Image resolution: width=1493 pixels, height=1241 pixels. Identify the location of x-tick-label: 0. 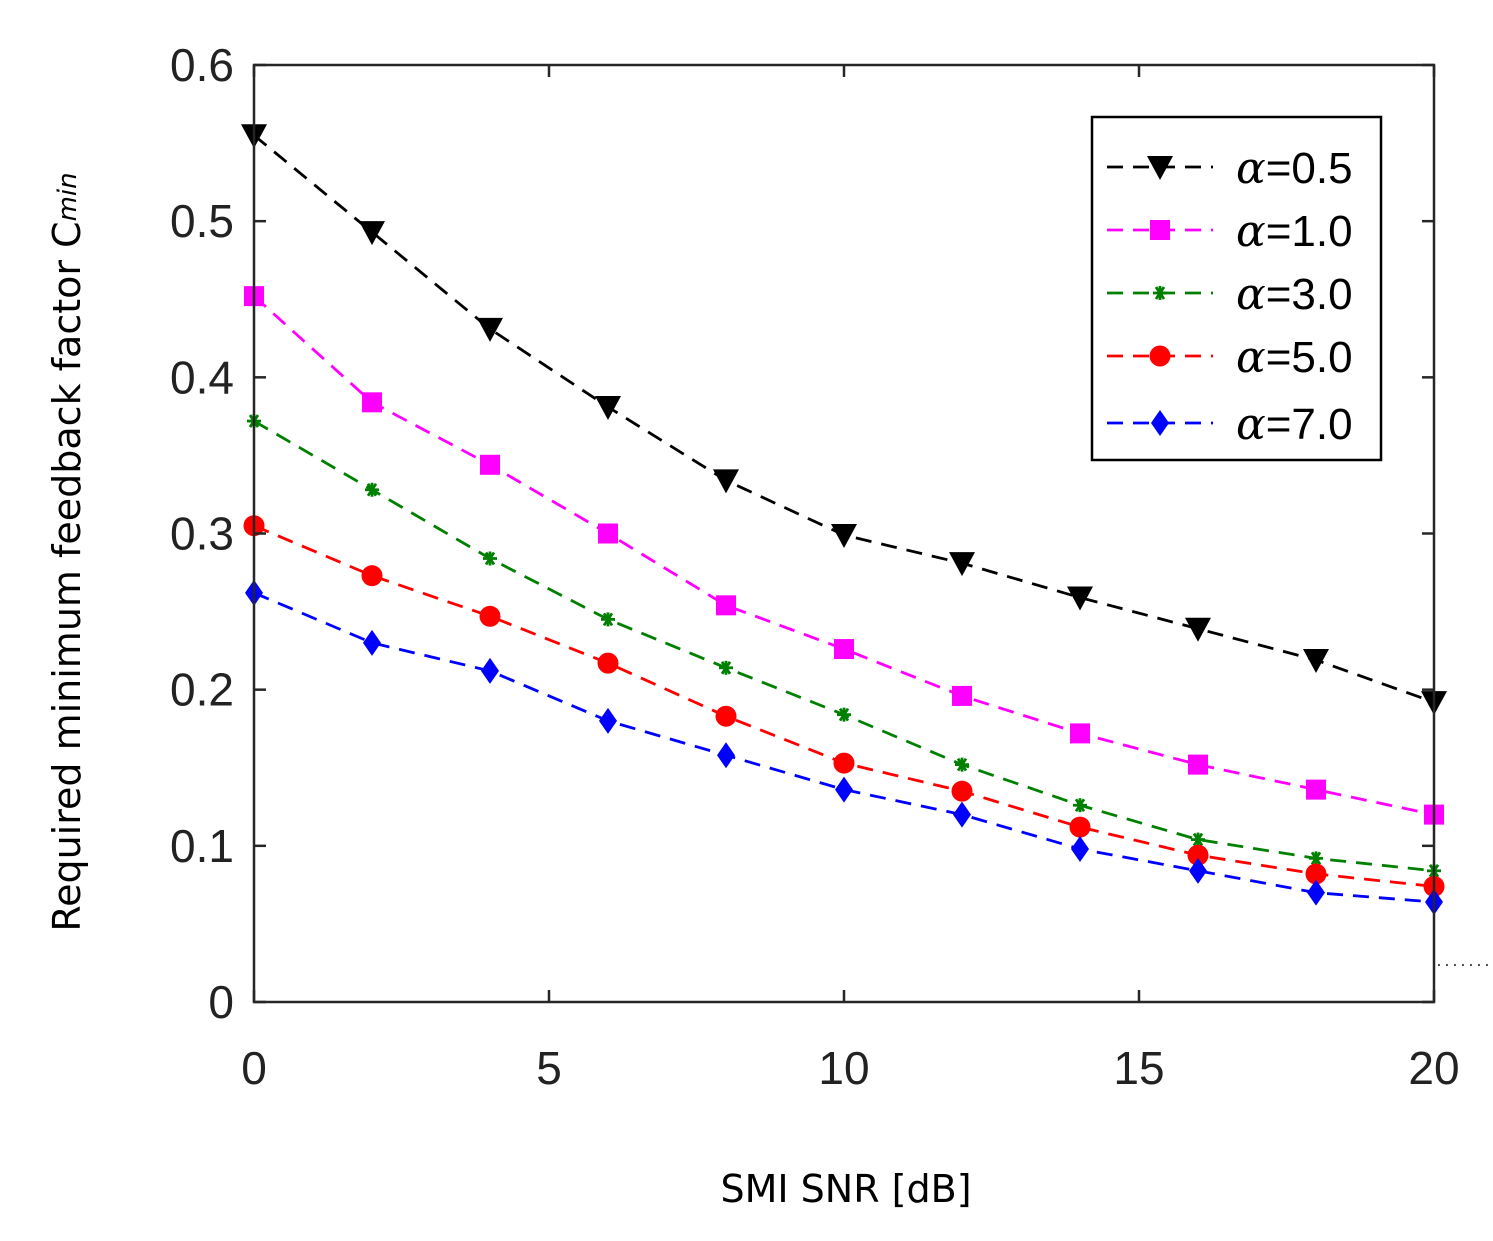
(254, 1068).